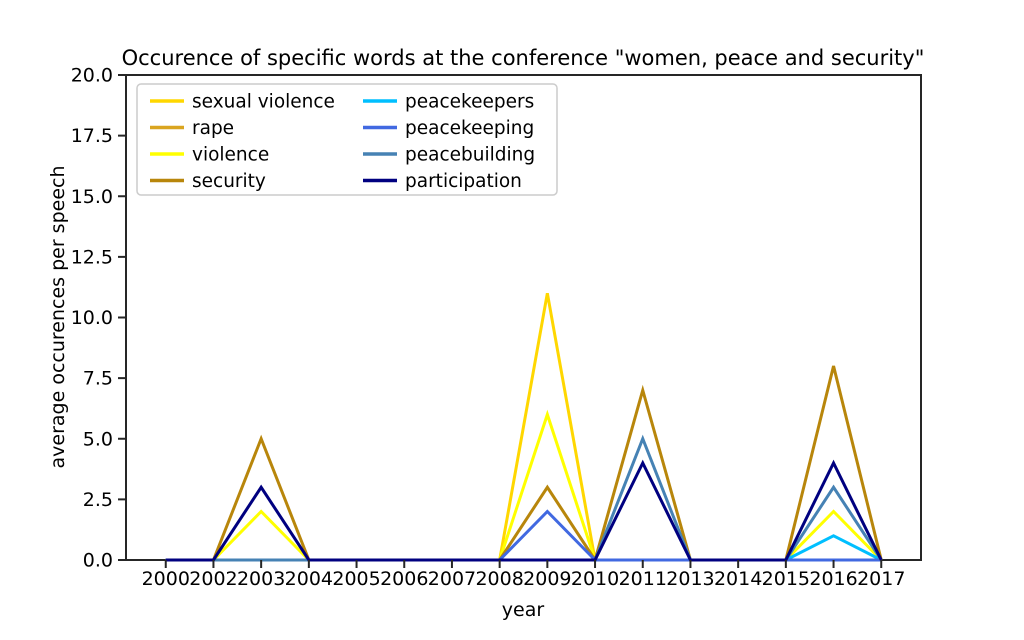  Describe the element at coordinates (786, 579) in the screenshot. I see `x-tick-label: 2015` at that location.